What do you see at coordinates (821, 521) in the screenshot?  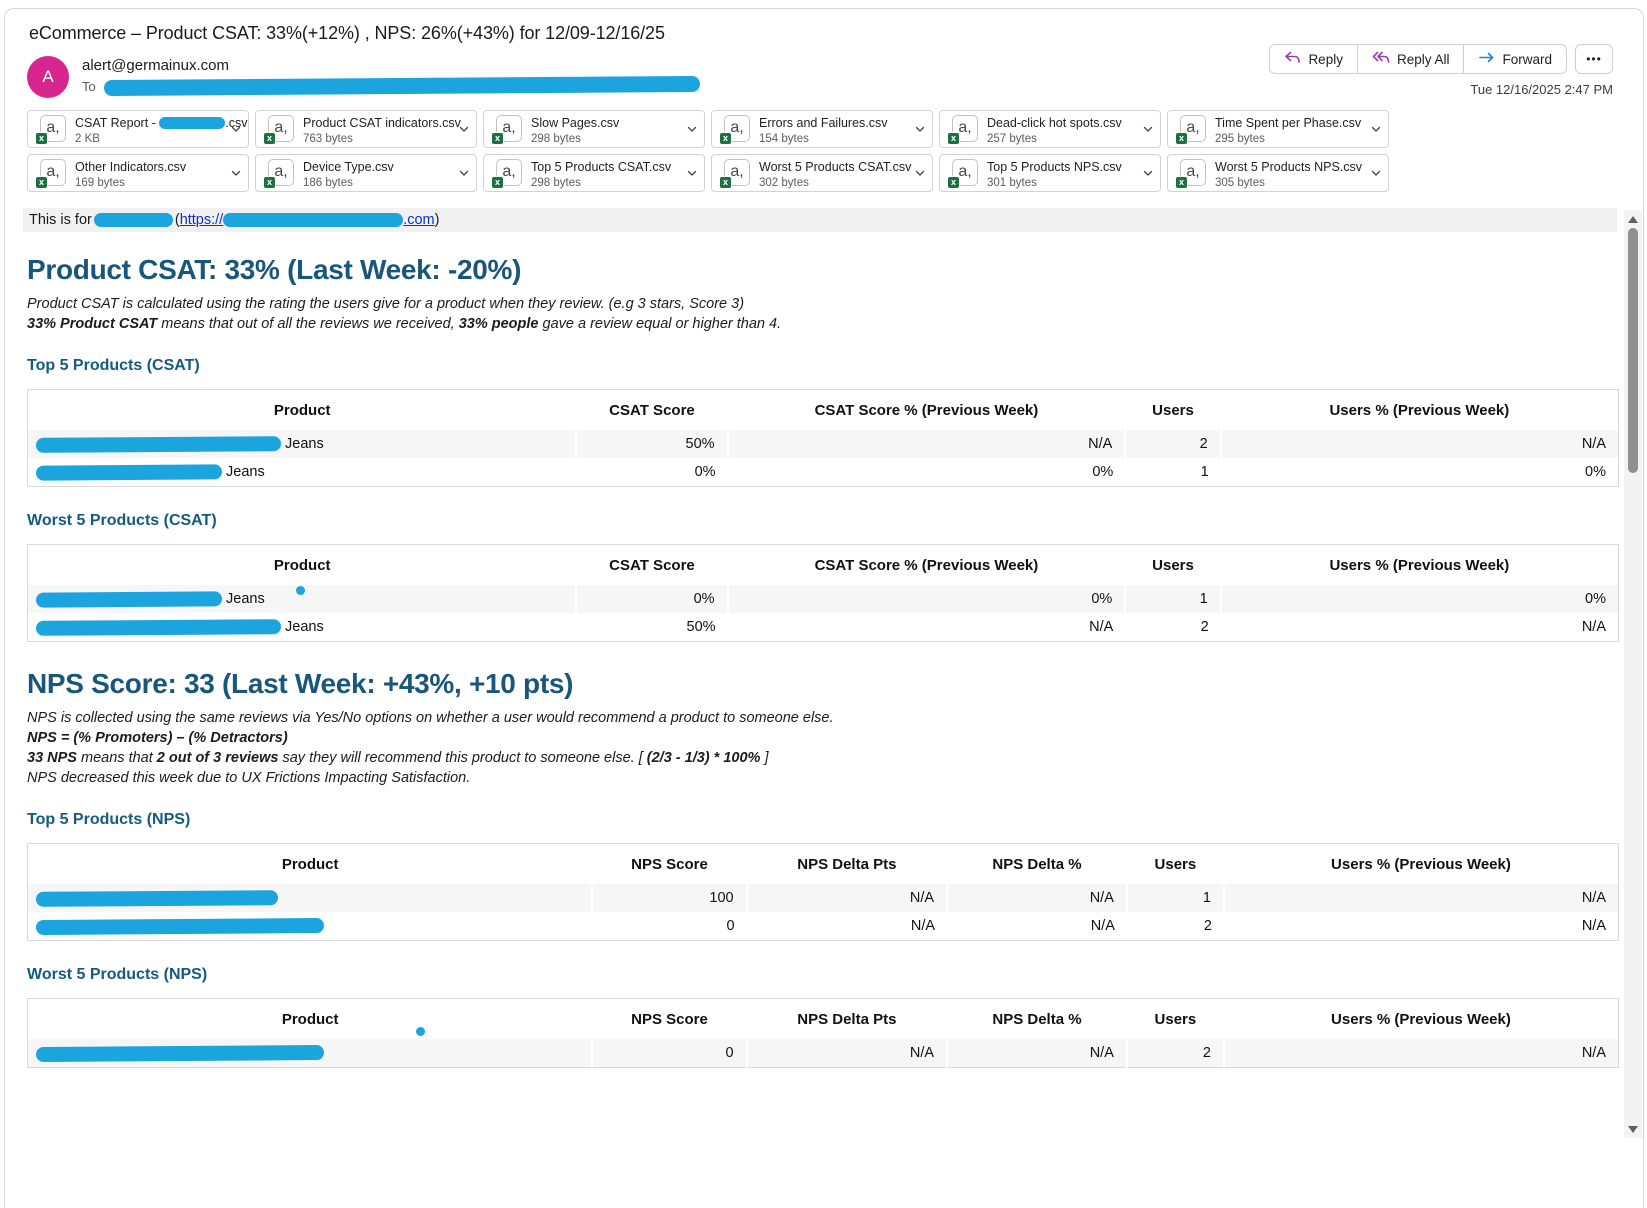 I see `csat-worst5-heading: Worst 5 Products (CSAT)` at bounding box center [821, 521].